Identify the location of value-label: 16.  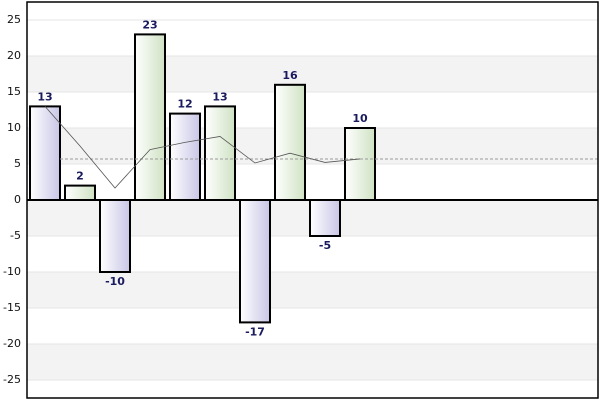
(290, 75).